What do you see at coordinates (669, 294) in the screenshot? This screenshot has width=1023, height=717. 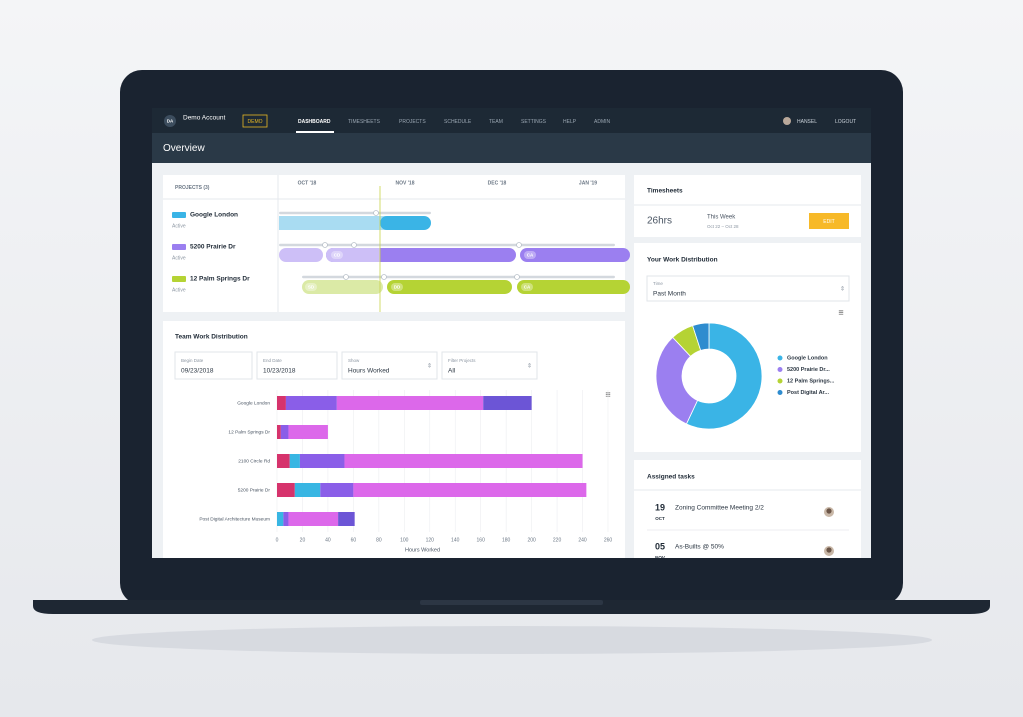 I see `time-select-value: Past Month` at bounding box center [669, 294].